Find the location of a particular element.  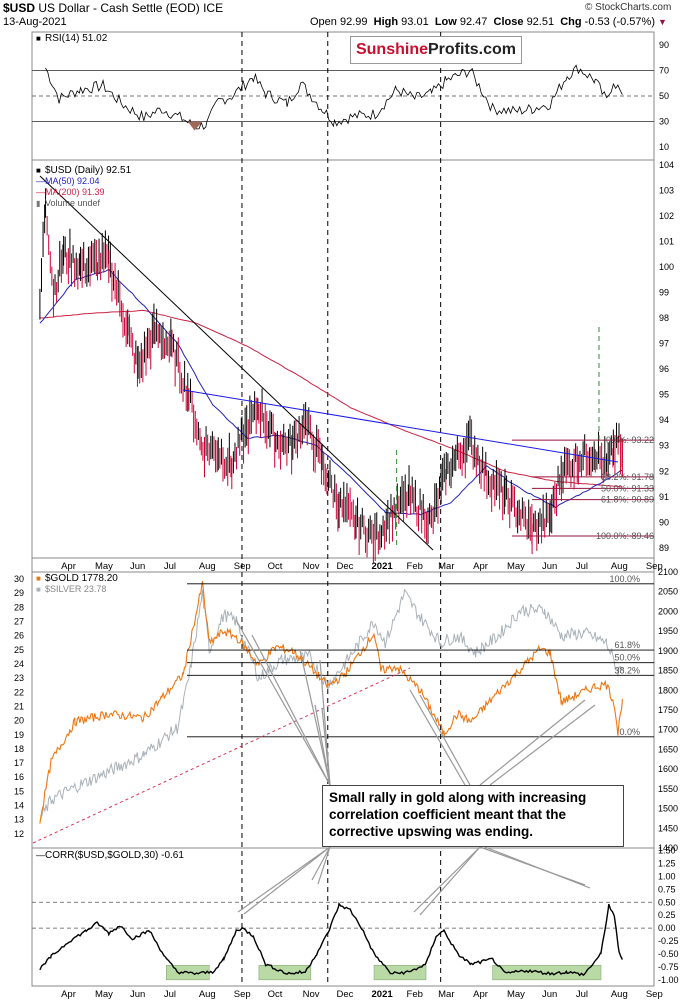

usd-ytick: 94 is located at coordinates (664, 420).